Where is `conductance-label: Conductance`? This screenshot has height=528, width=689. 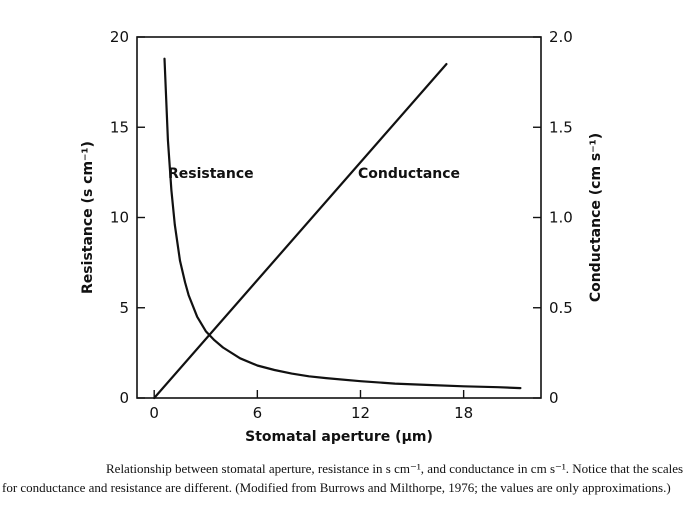
conductance-label: Conductance is located at coordinates (409, 174).